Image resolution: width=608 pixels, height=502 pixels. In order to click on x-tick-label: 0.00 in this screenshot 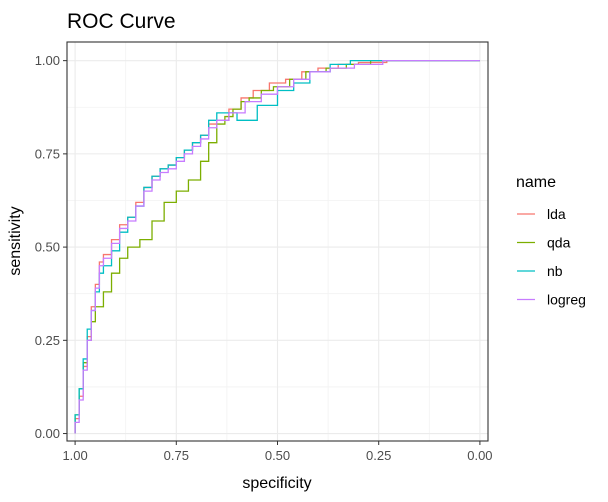, I will do `click(479, 455)`.